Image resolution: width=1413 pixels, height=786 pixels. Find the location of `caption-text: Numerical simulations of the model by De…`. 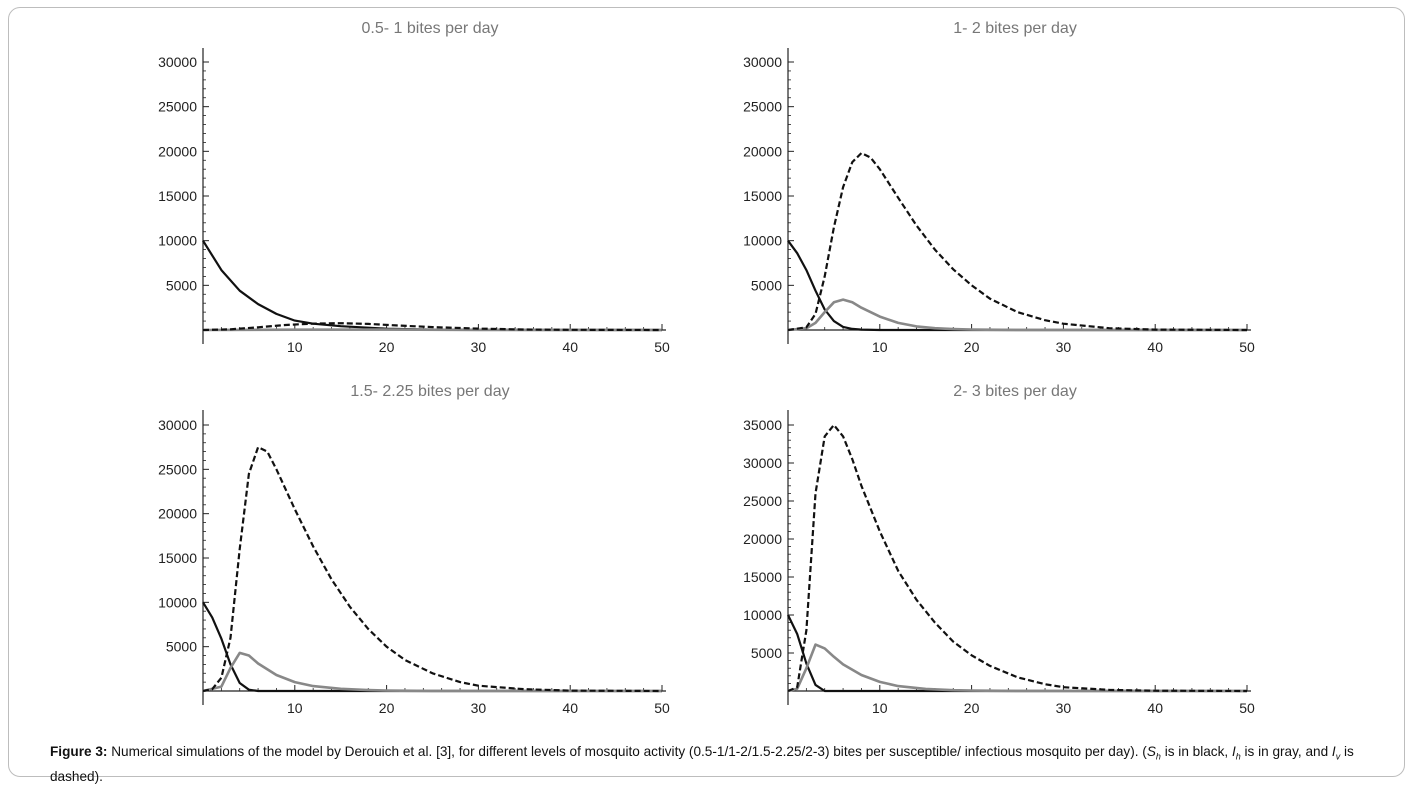

caption-text: Numerical simulations of the model by De… is located at coordinates (629, 751).